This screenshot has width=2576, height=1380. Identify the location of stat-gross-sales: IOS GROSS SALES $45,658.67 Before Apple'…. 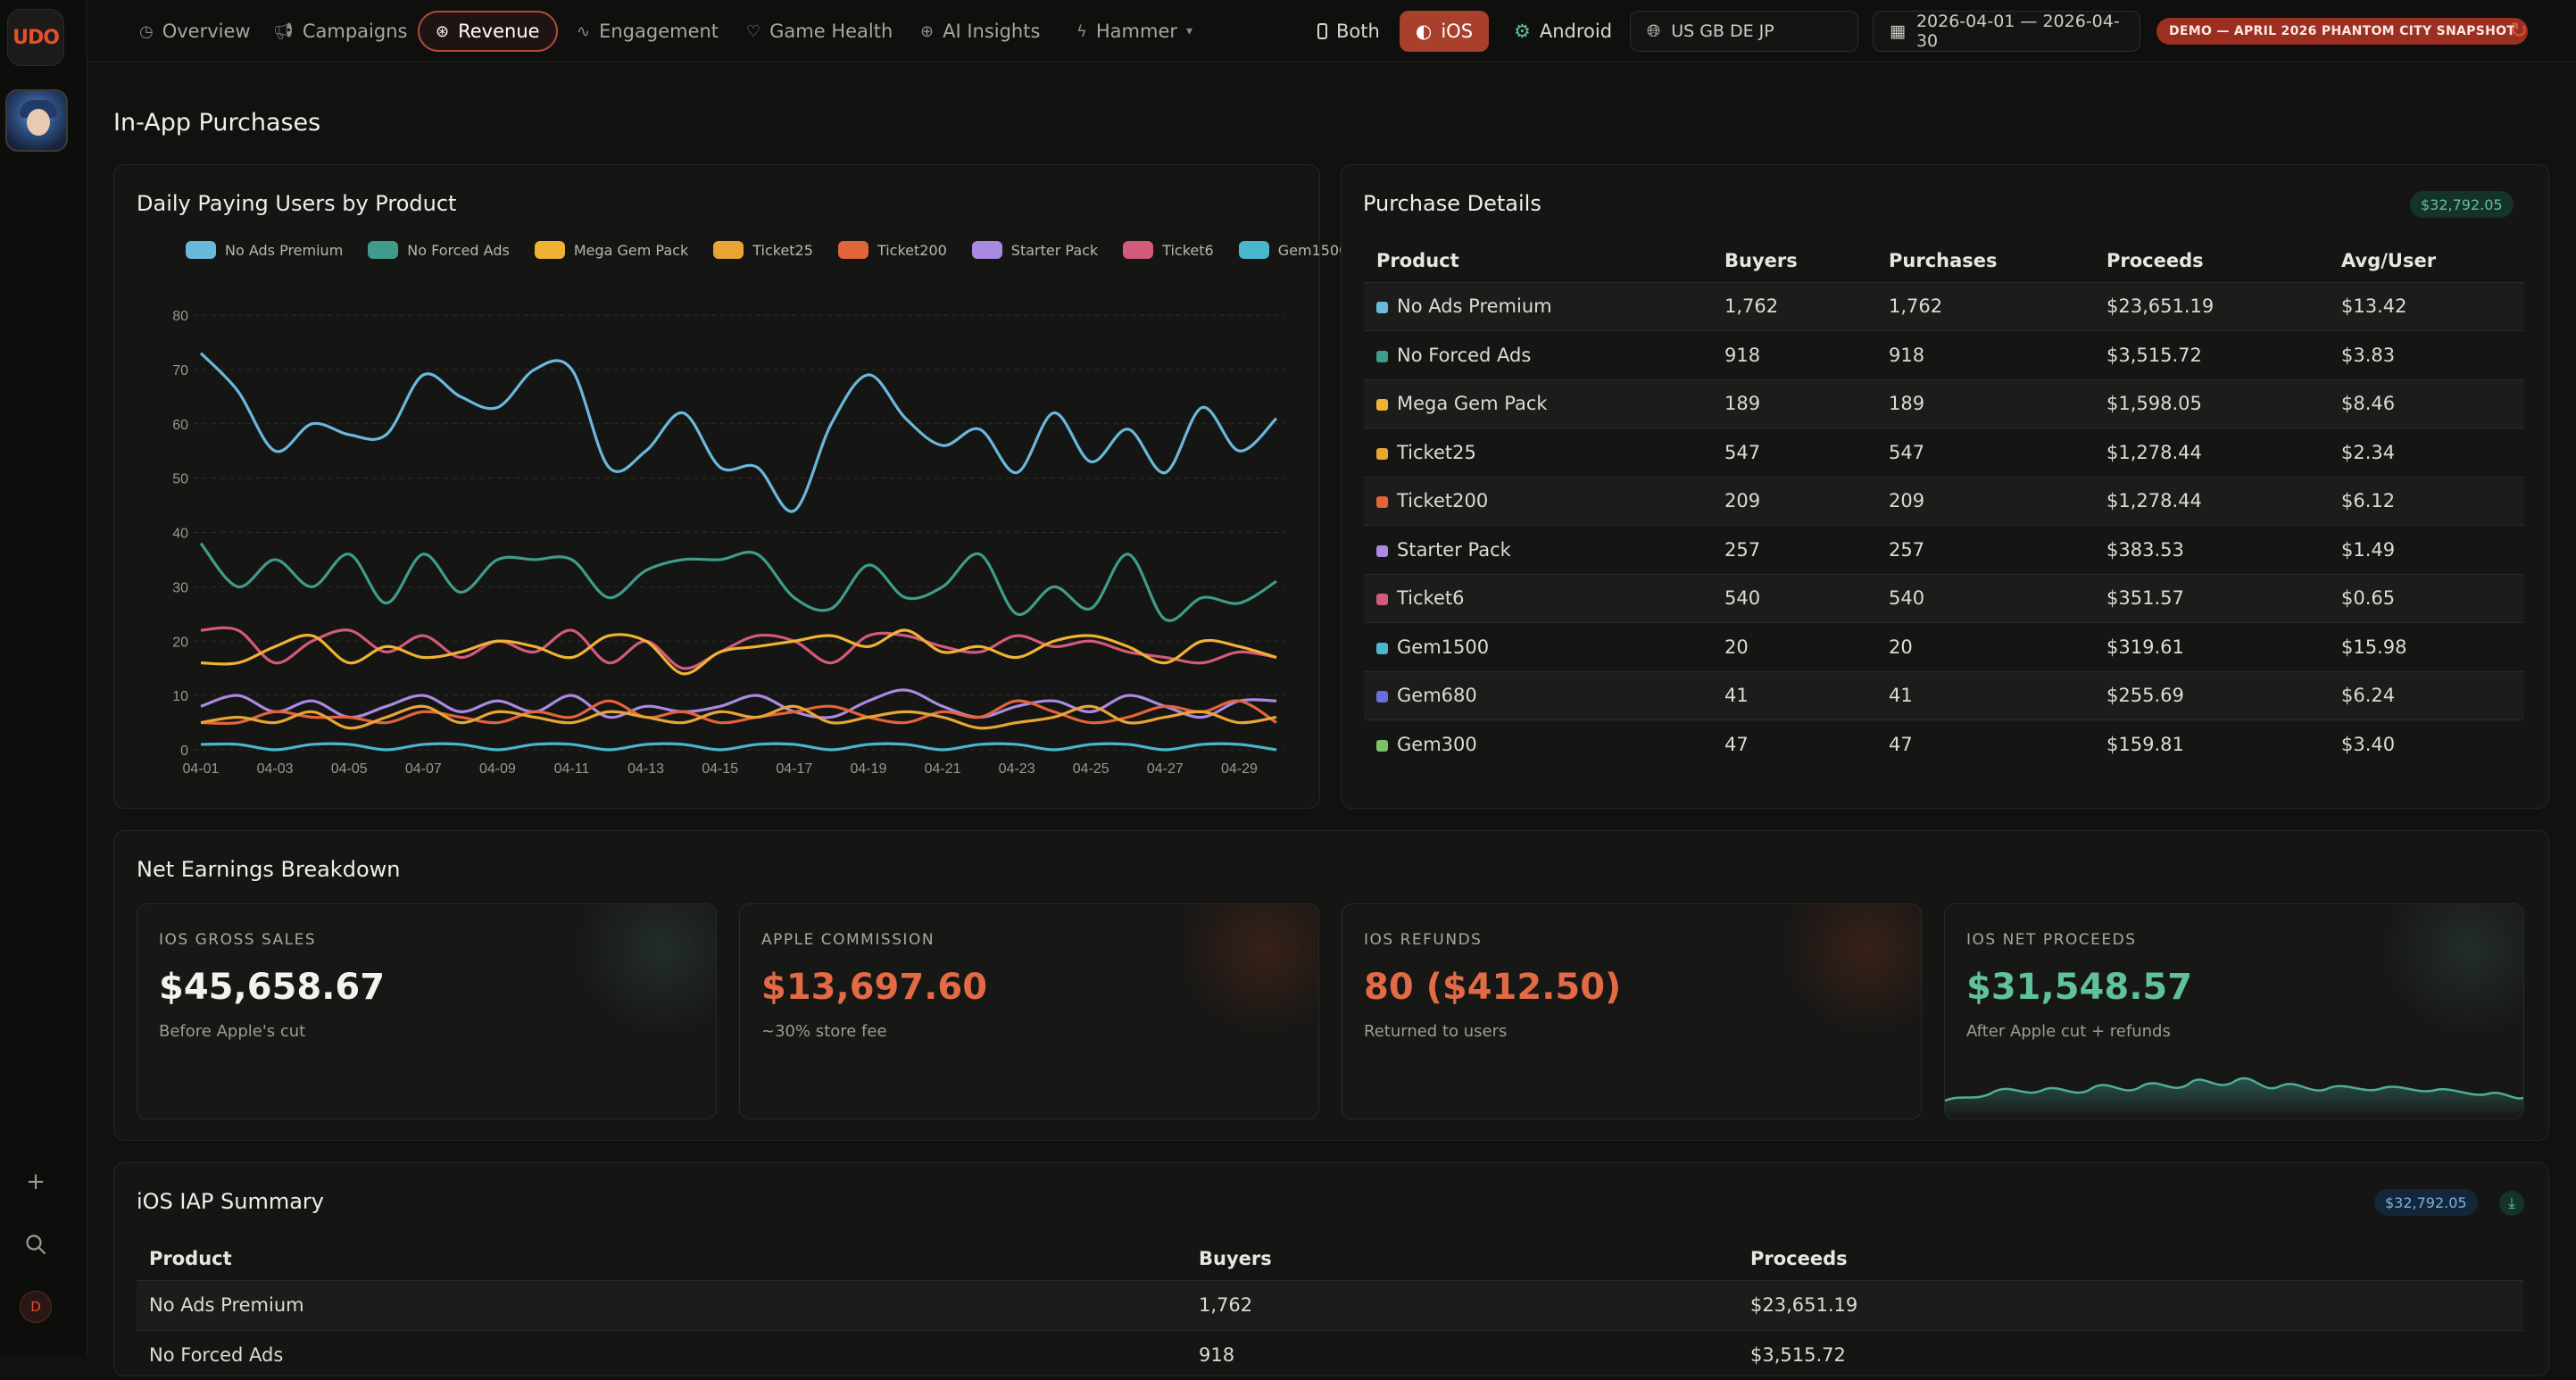
(427, 1011).